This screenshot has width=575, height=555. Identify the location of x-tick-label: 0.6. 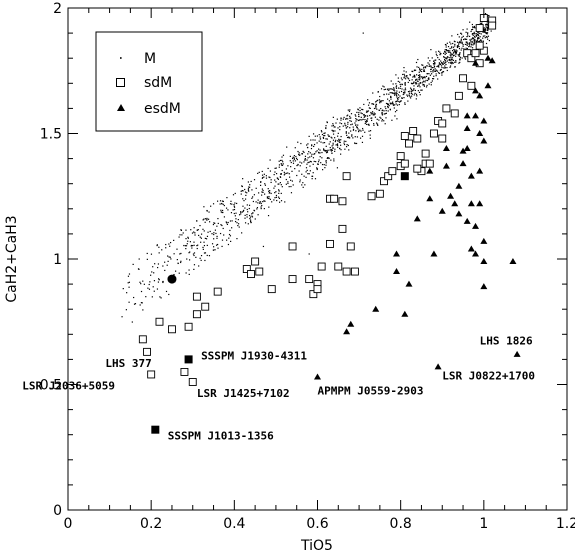
(317, 524).